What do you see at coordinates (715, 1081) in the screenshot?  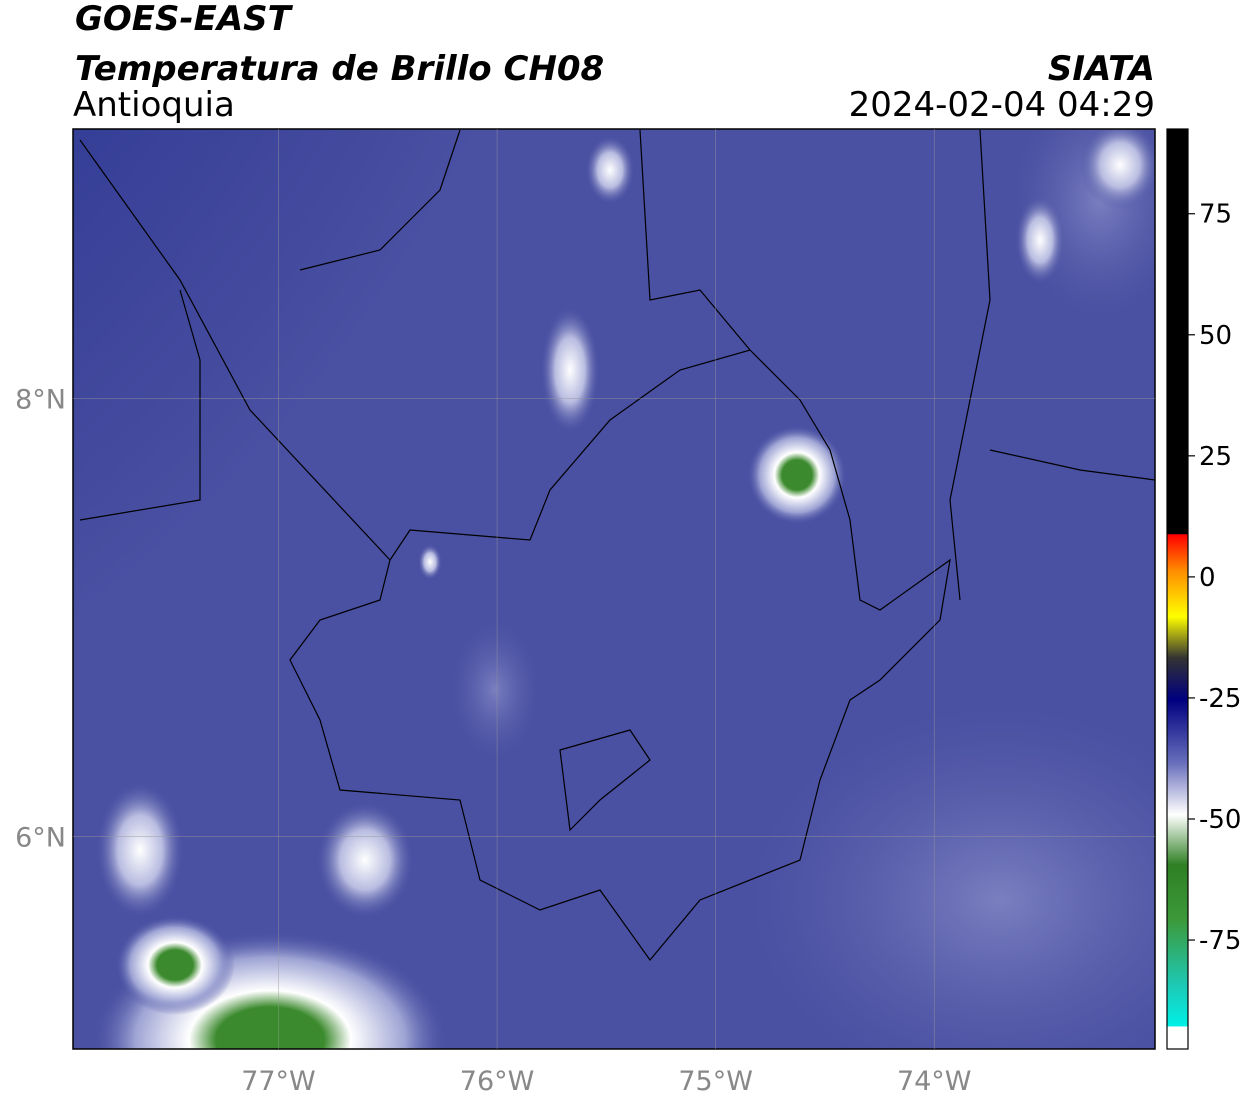 I see `x-tick-label: 75°W` at bounding box center [715, 1081].